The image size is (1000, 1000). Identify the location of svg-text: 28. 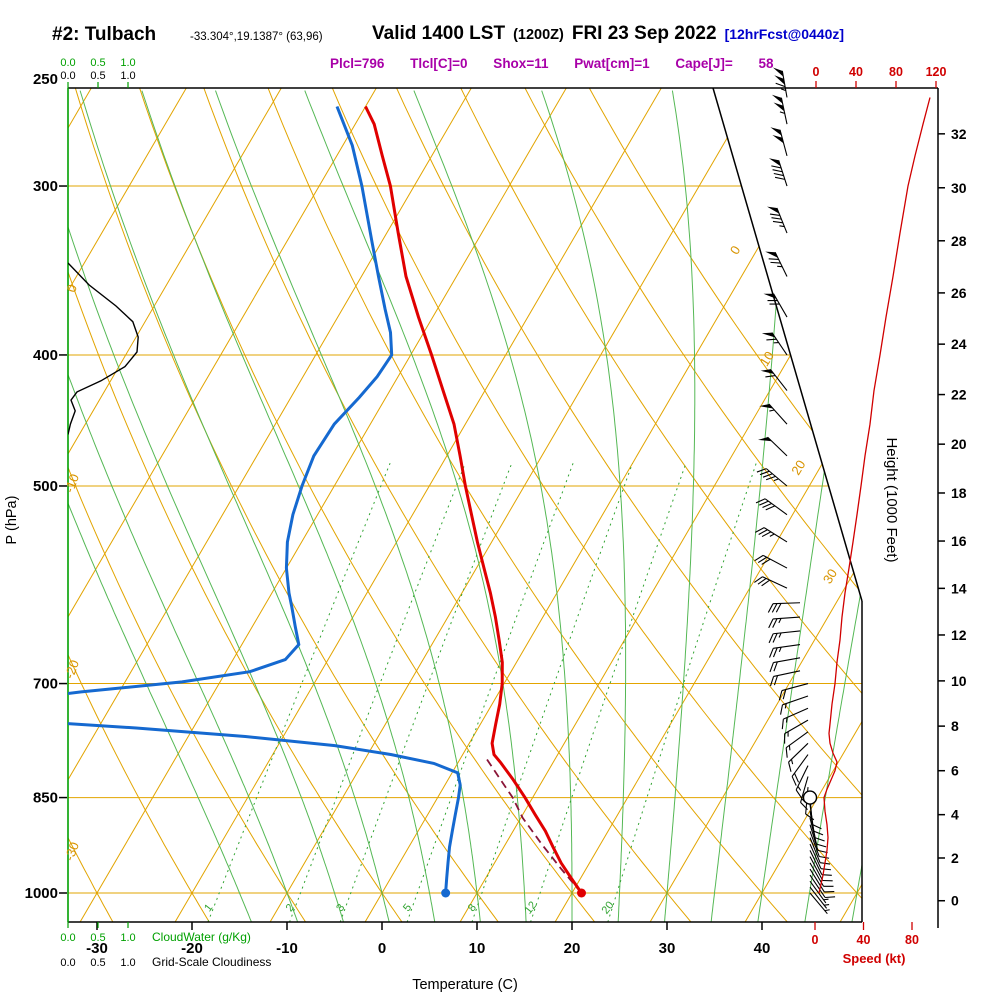
(959, 241).